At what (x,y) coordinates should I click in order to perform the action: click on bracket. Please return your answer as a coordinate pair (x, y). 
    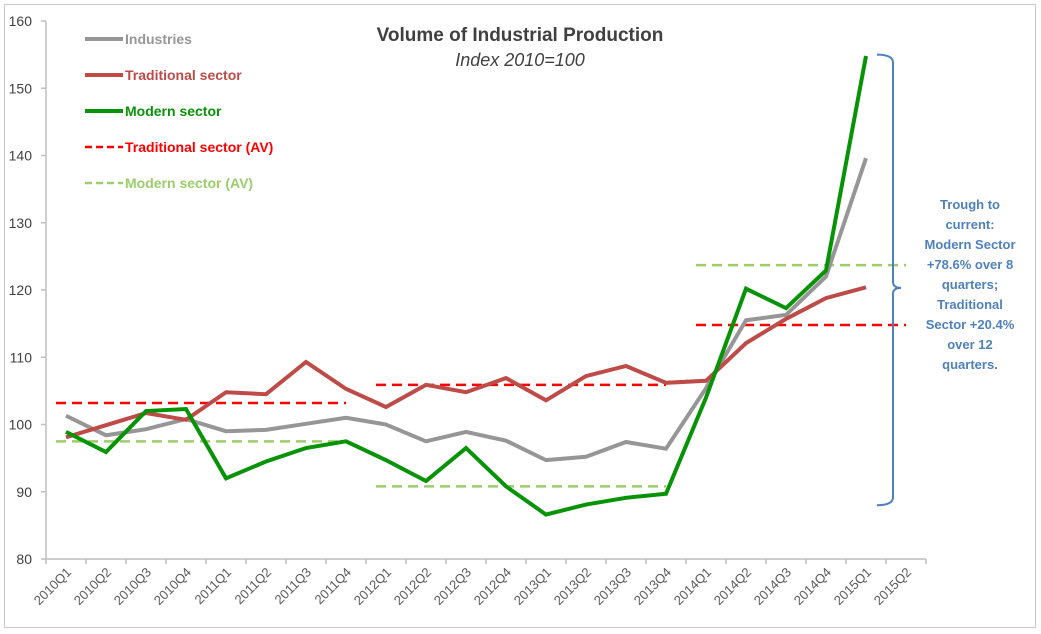
    Looking at the image, I should click on (889, 280).